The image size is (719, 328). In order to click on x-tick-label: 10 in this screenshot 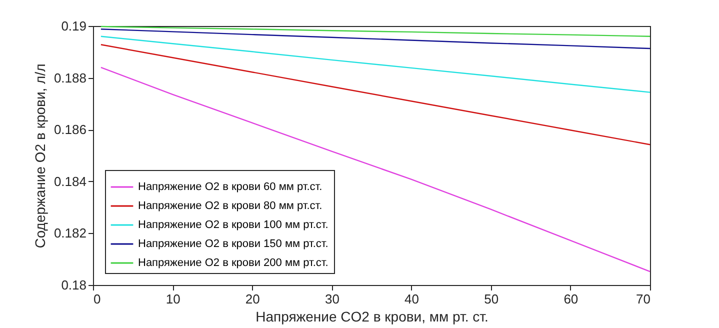, I will do `click(173, 299)`.